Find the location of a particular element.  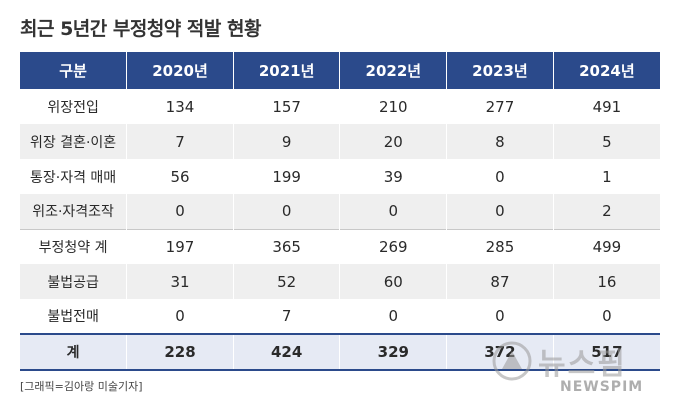

table-cell: 2 is located at coordinates (606, 211).